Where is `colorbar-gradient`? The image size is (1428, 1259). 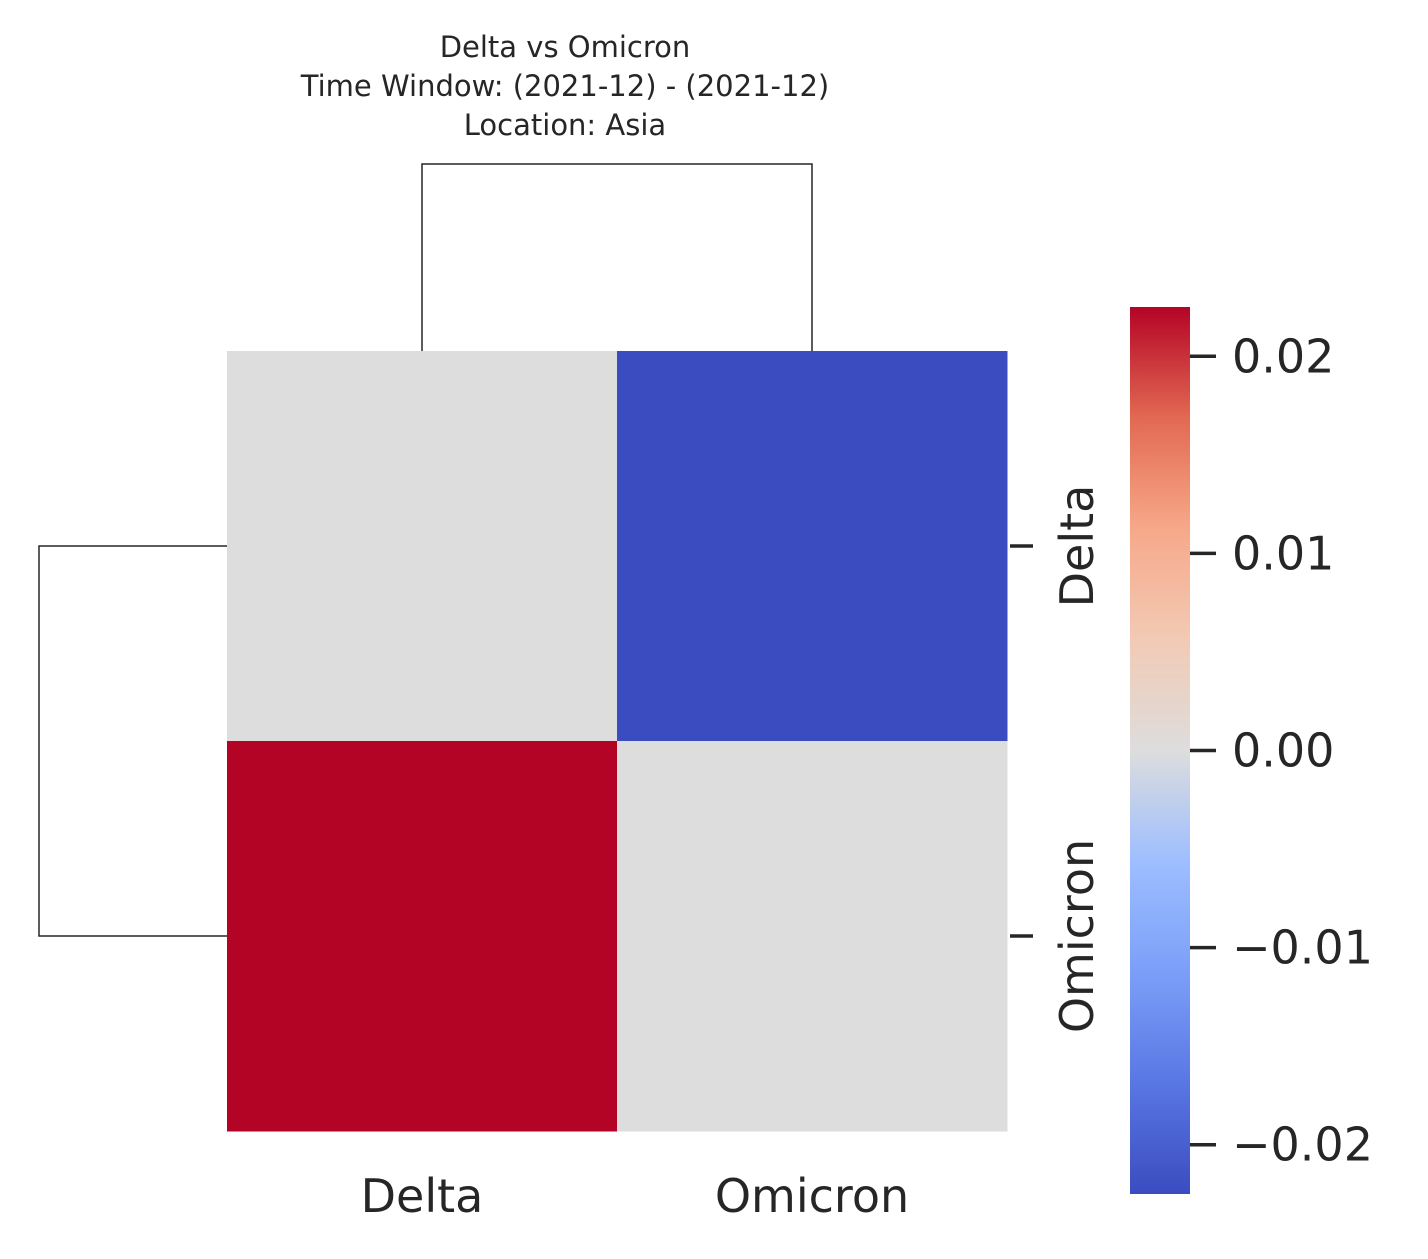 colorbar-gradient is located at coordinates (1160, 750).